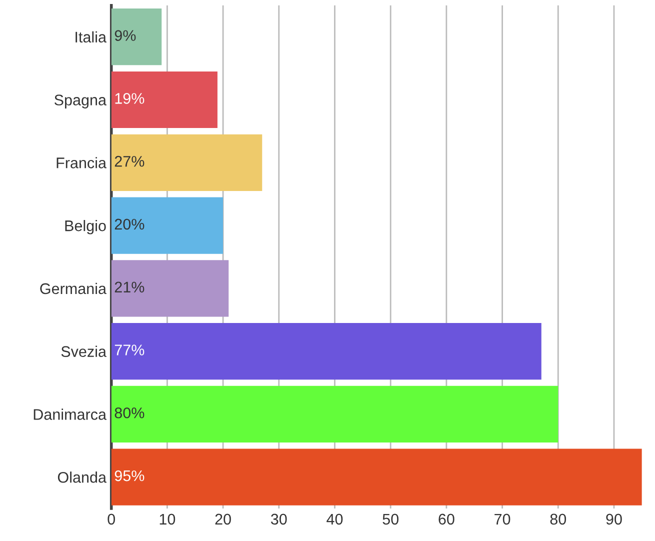 Image resolution: width=655 pixels, height=541 pixels. What do you see at coordinates (168, 519) in the screenshot?
I see `x-tick-label: 10` at bounding box center [168, 519].